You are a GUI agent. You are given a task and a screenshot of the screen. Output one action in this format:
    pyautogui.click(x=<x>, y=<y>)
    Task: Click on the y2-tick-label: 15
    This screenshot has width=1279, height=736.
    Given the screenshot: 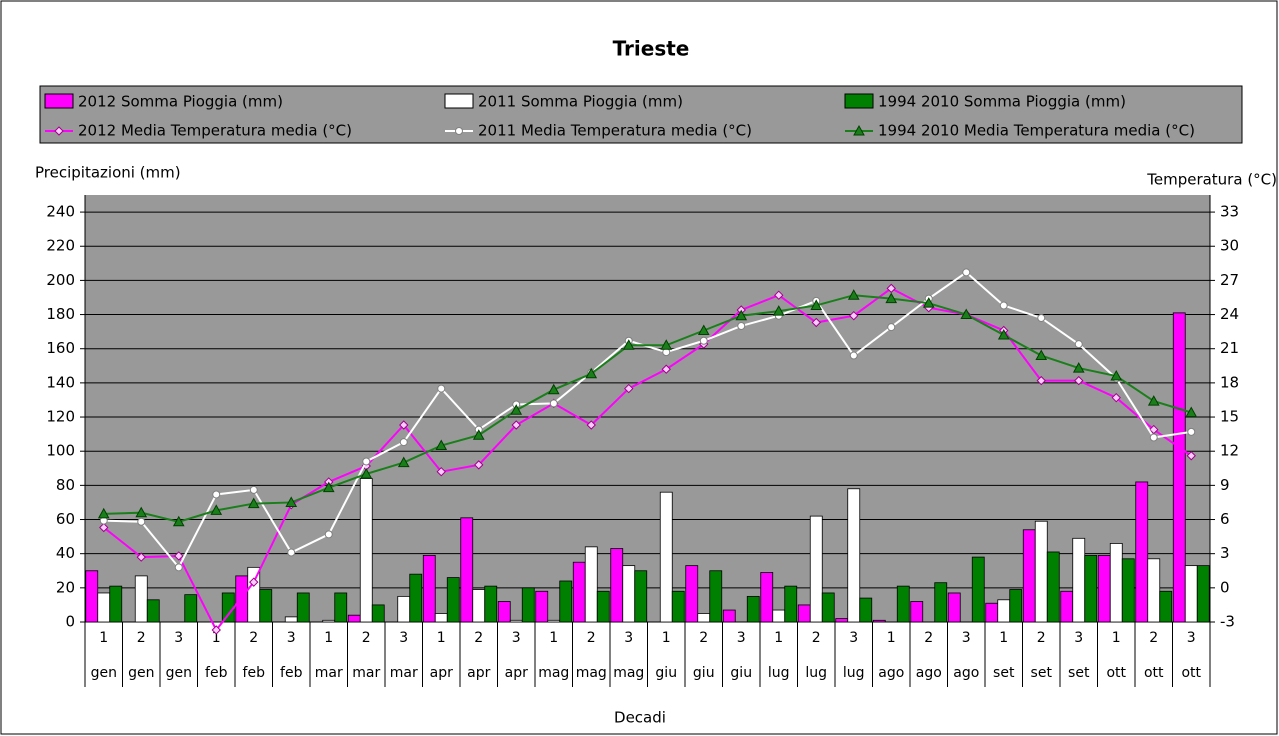 What is the action you would take?
    pyautogui.click(x=1229, y=417)
    